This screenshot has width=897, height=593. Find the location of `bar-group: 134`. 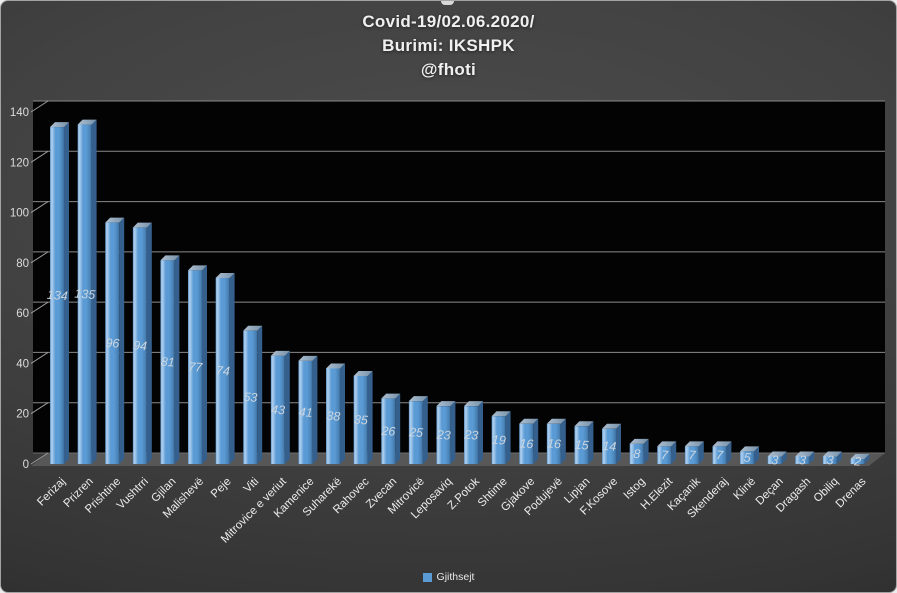

bar-group: 134 is located at coordinates (57, 293).